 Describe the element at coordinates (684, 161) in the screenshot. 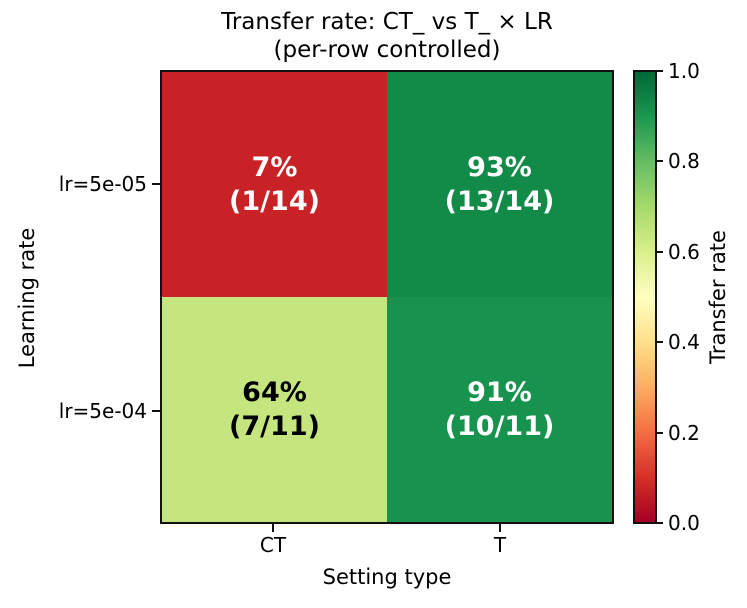

I see `colorbar-tick-label: 0.8` at that location.